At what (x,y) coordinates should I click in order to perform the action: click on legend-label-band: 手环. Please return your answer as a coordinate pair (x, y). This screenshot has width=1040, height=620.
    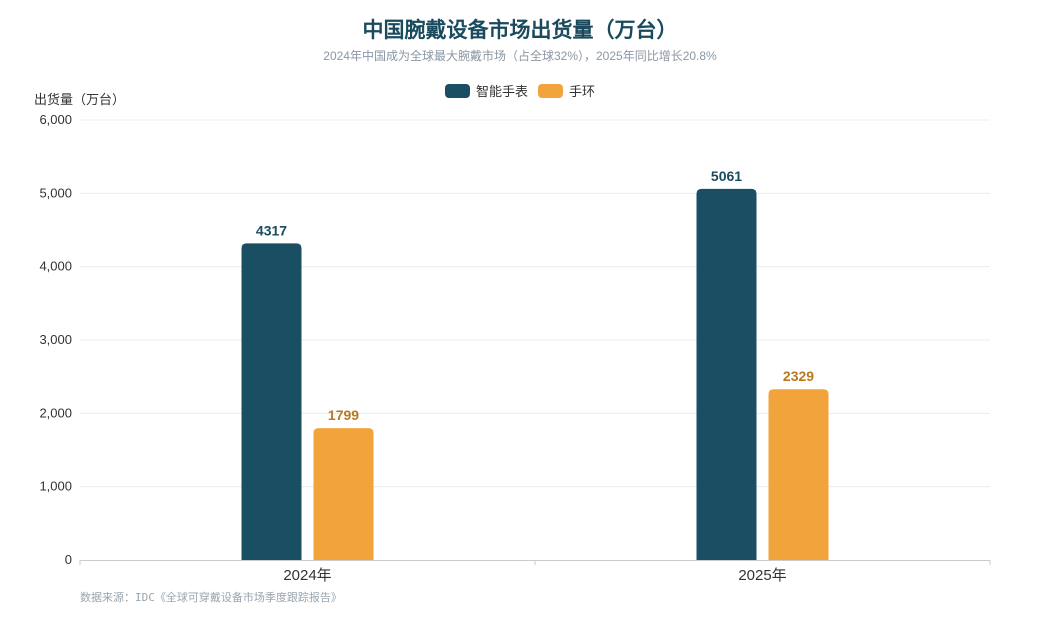
    Looking at the image, I should click on (582, 91).